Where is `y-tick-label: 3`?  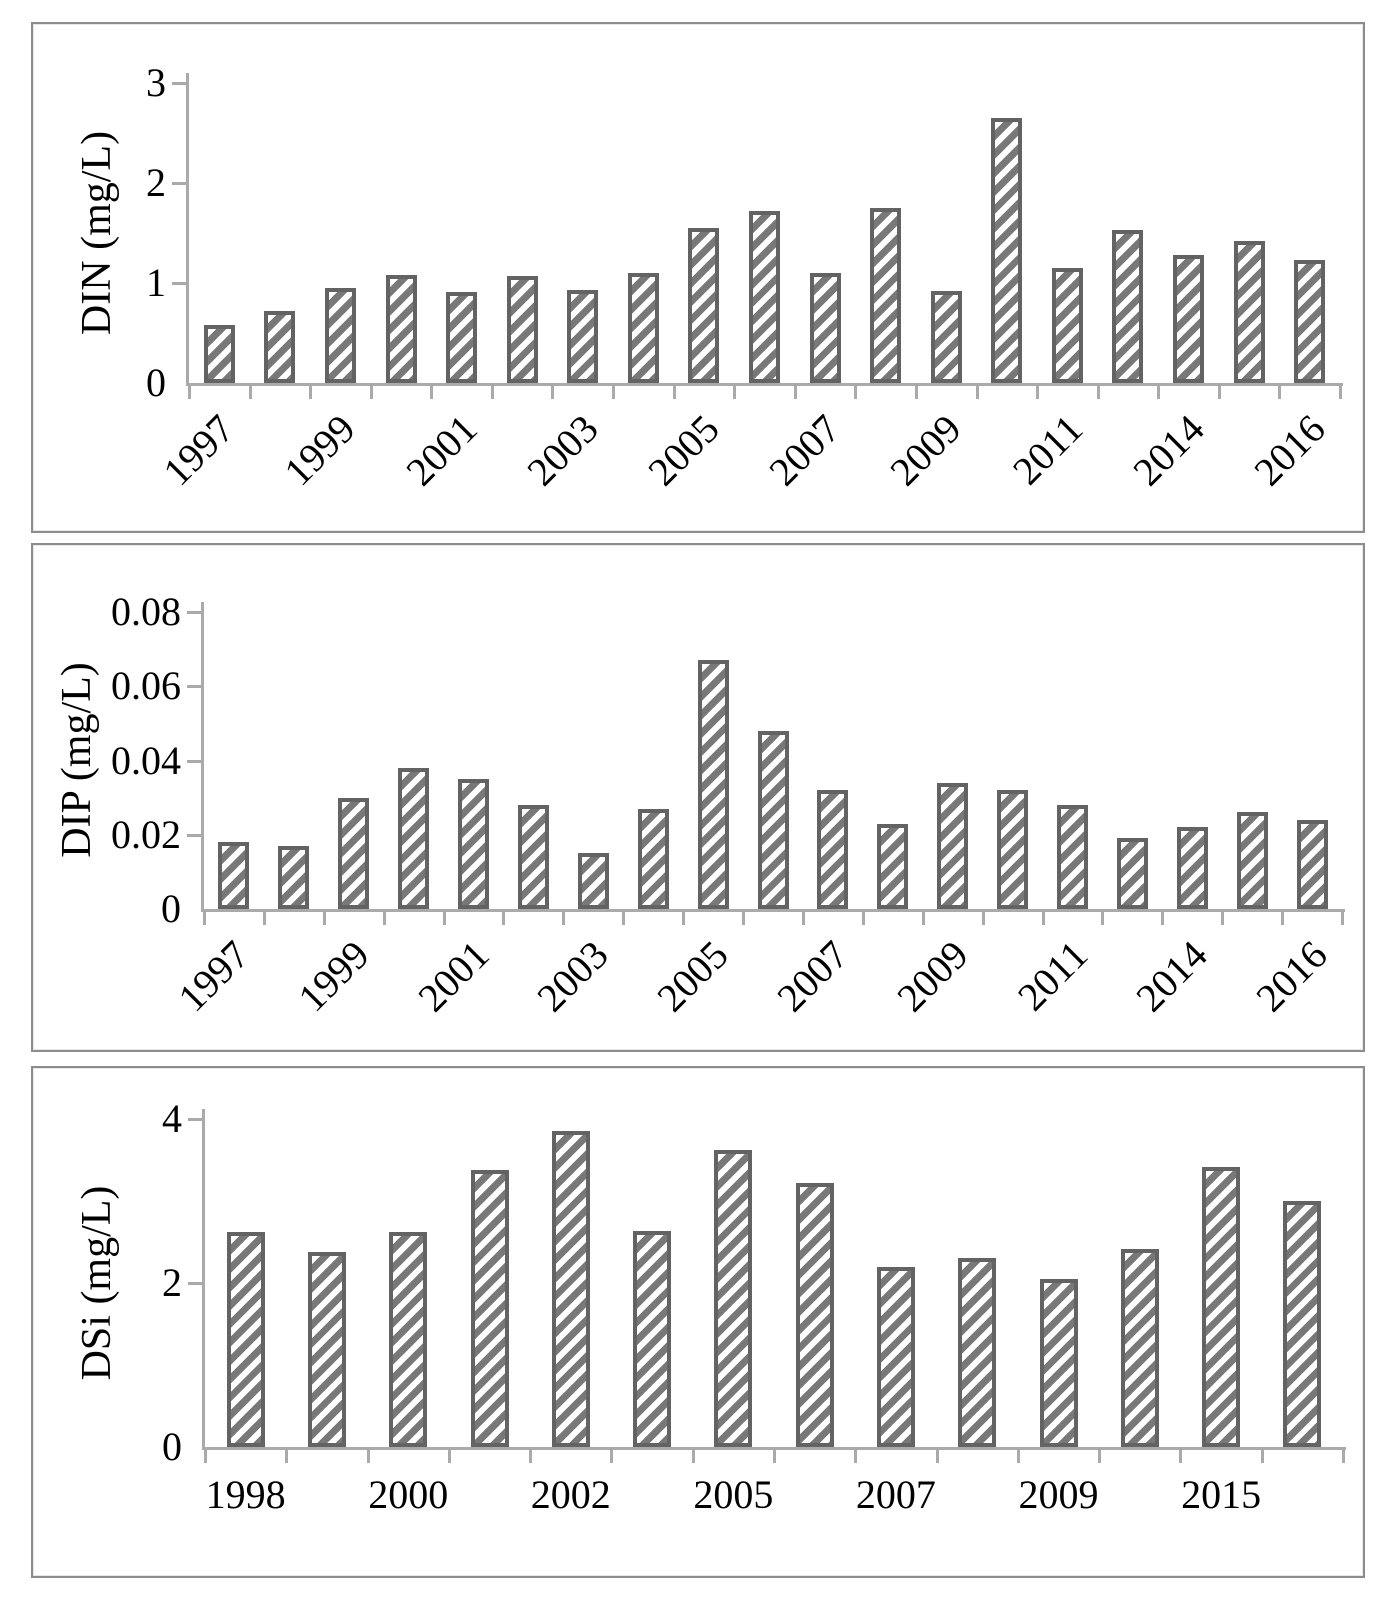 y-tick-label: 3 is located at coordinates (156, 82).